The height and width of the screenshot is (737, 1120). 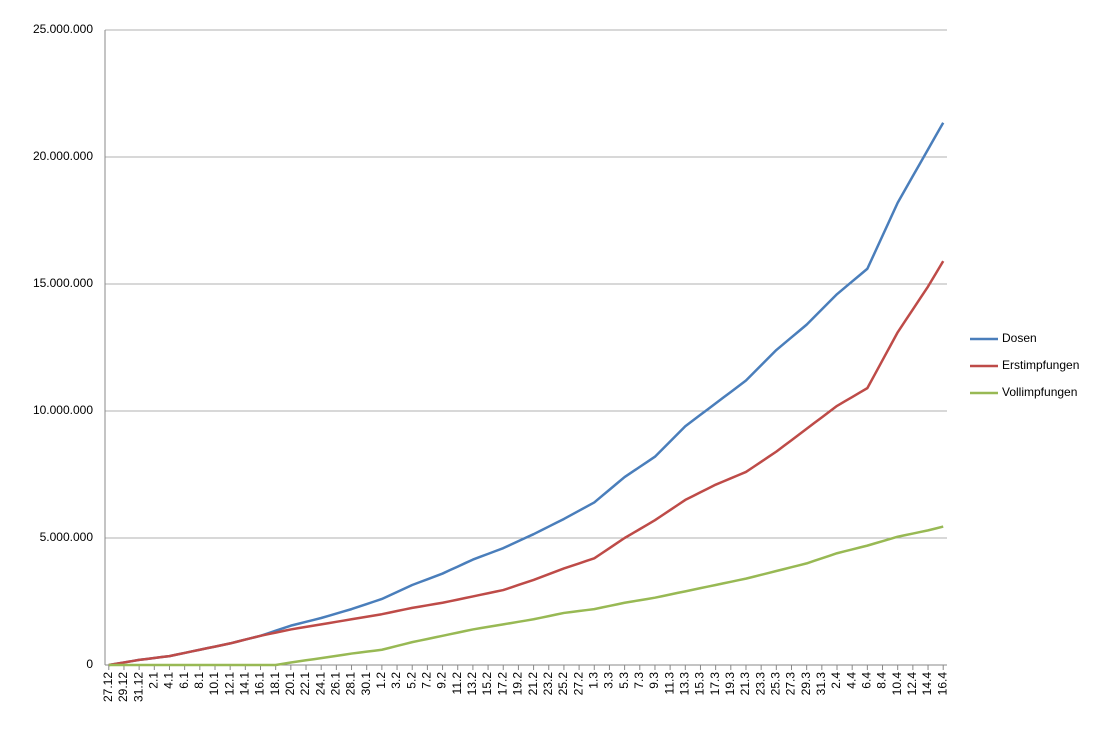 What do you see at coordinates (563, 684) in the screenshot?
I see `x-tick-label: 25.2` at bounding box center [563, 684].